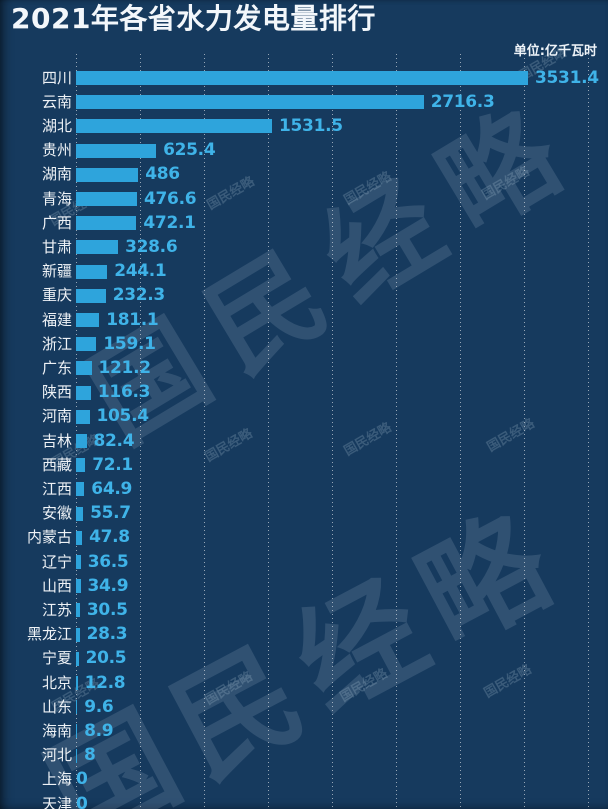 Image resolution: width=608 pixels, height=809 pixels. What do you see at coordinates (106, 658) in the screenshot?
I see `value-label: 20.5` at bounding box center [106, 658].